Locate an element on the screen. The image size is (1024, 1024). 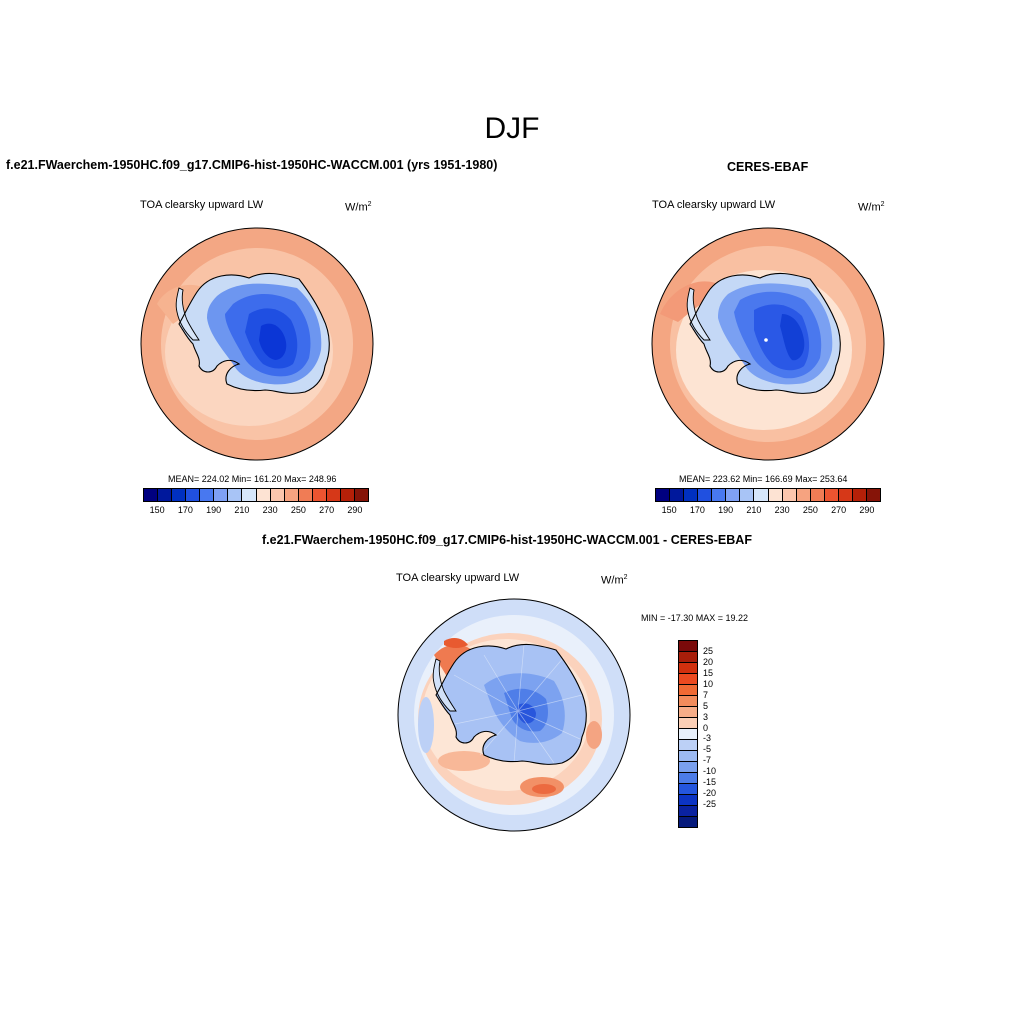
obs-panel-title: CERES-EBAF is located at coordinates (768, 167).